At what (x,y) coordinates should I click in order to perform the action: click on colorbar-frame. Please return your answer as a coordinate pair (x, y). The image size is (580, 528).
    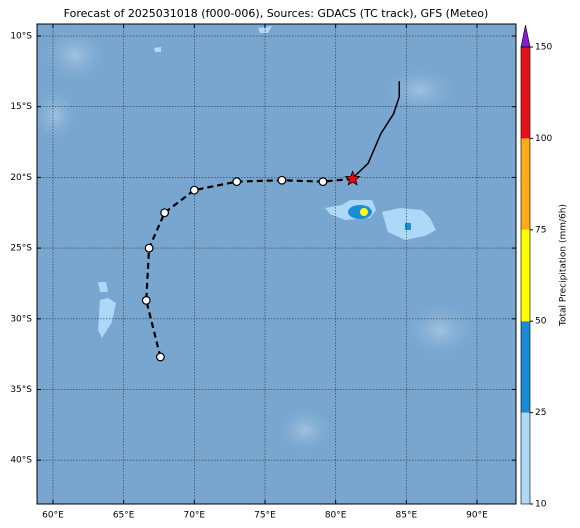
    Looking at the image, I should click on (525, 275).